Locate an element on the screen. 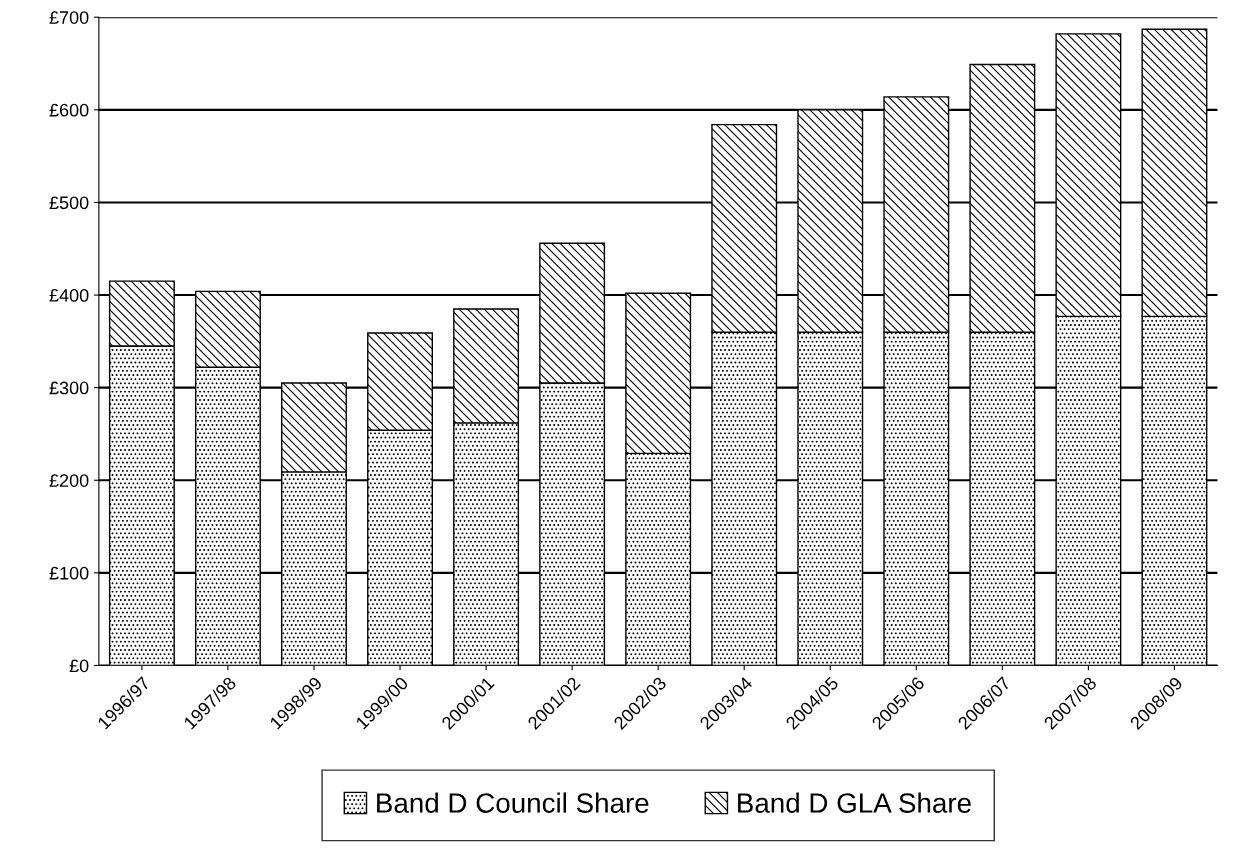 This screenshot has width=1236, height=862. y-tick-label: £100 is located at coordinates (69, 573).